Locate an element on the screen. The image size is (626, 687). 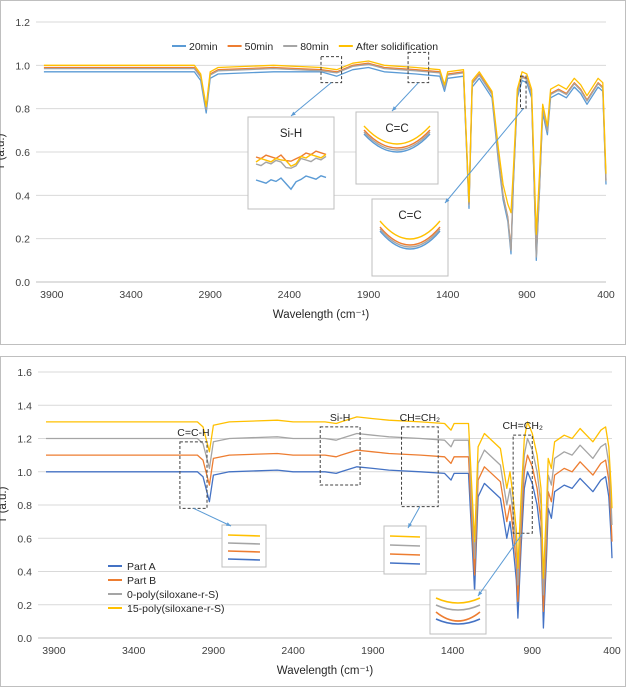
highlight-label: C=C-H is located at coordinates (193, 433).